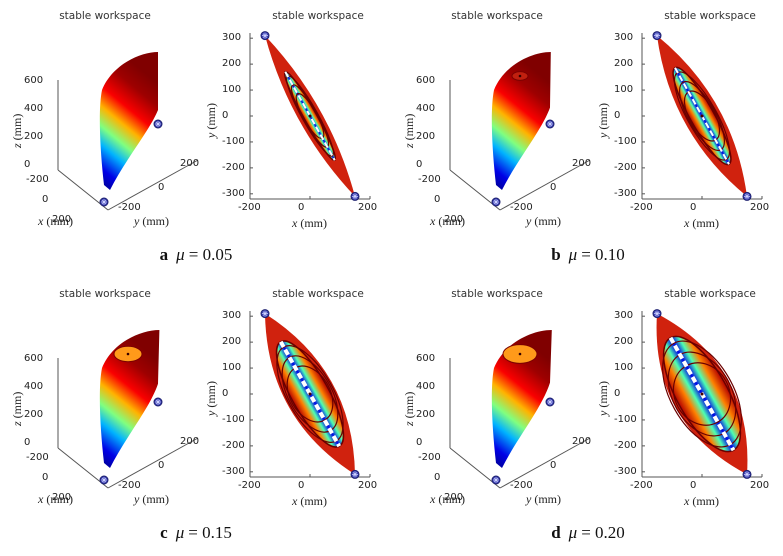  What do you see at coordinates (588, 255) in the screenshot?
I see `panel-caption: b μ = 0.10` at bounding box center [588, 255].